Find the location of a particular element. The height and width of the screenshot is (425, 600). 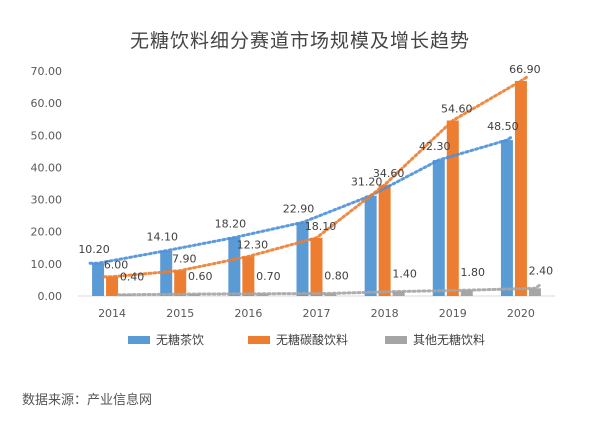

legend-label: 无糖茶饮 is located at coordinates (180, 339).